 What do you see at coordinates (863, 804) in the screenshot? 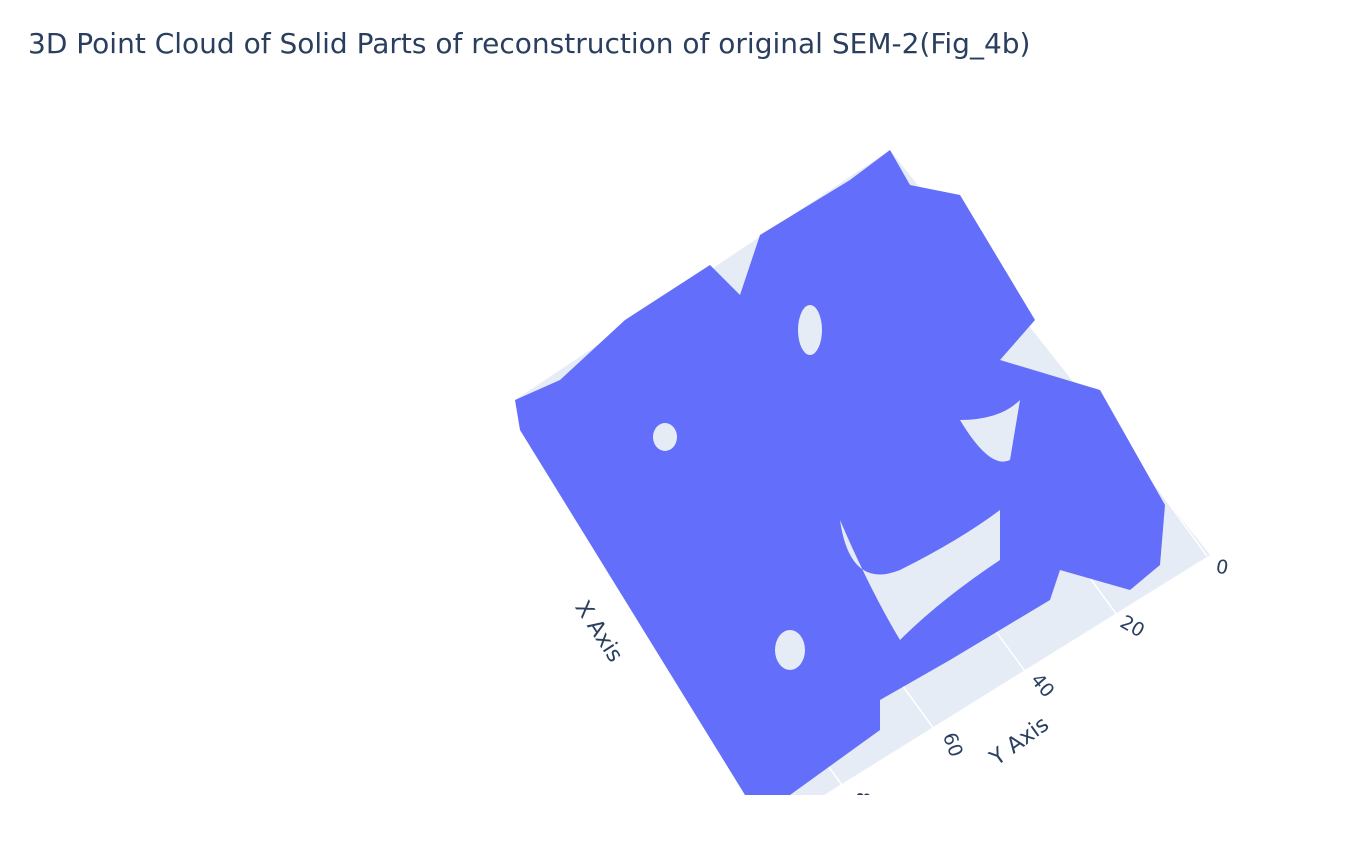
I see `y-tick-label: 80` at bounding box center [863, 804].